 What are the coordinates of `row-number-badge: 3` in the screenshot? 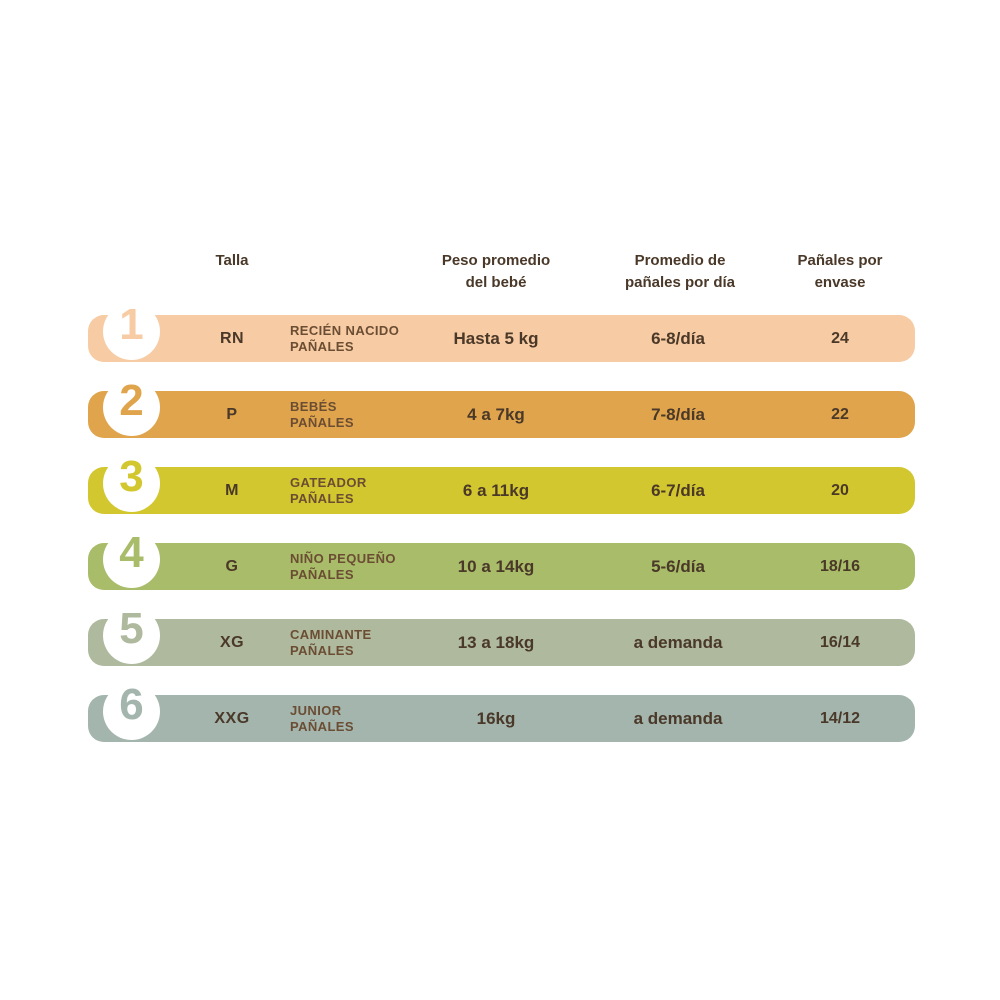 It's located at (131, 481).